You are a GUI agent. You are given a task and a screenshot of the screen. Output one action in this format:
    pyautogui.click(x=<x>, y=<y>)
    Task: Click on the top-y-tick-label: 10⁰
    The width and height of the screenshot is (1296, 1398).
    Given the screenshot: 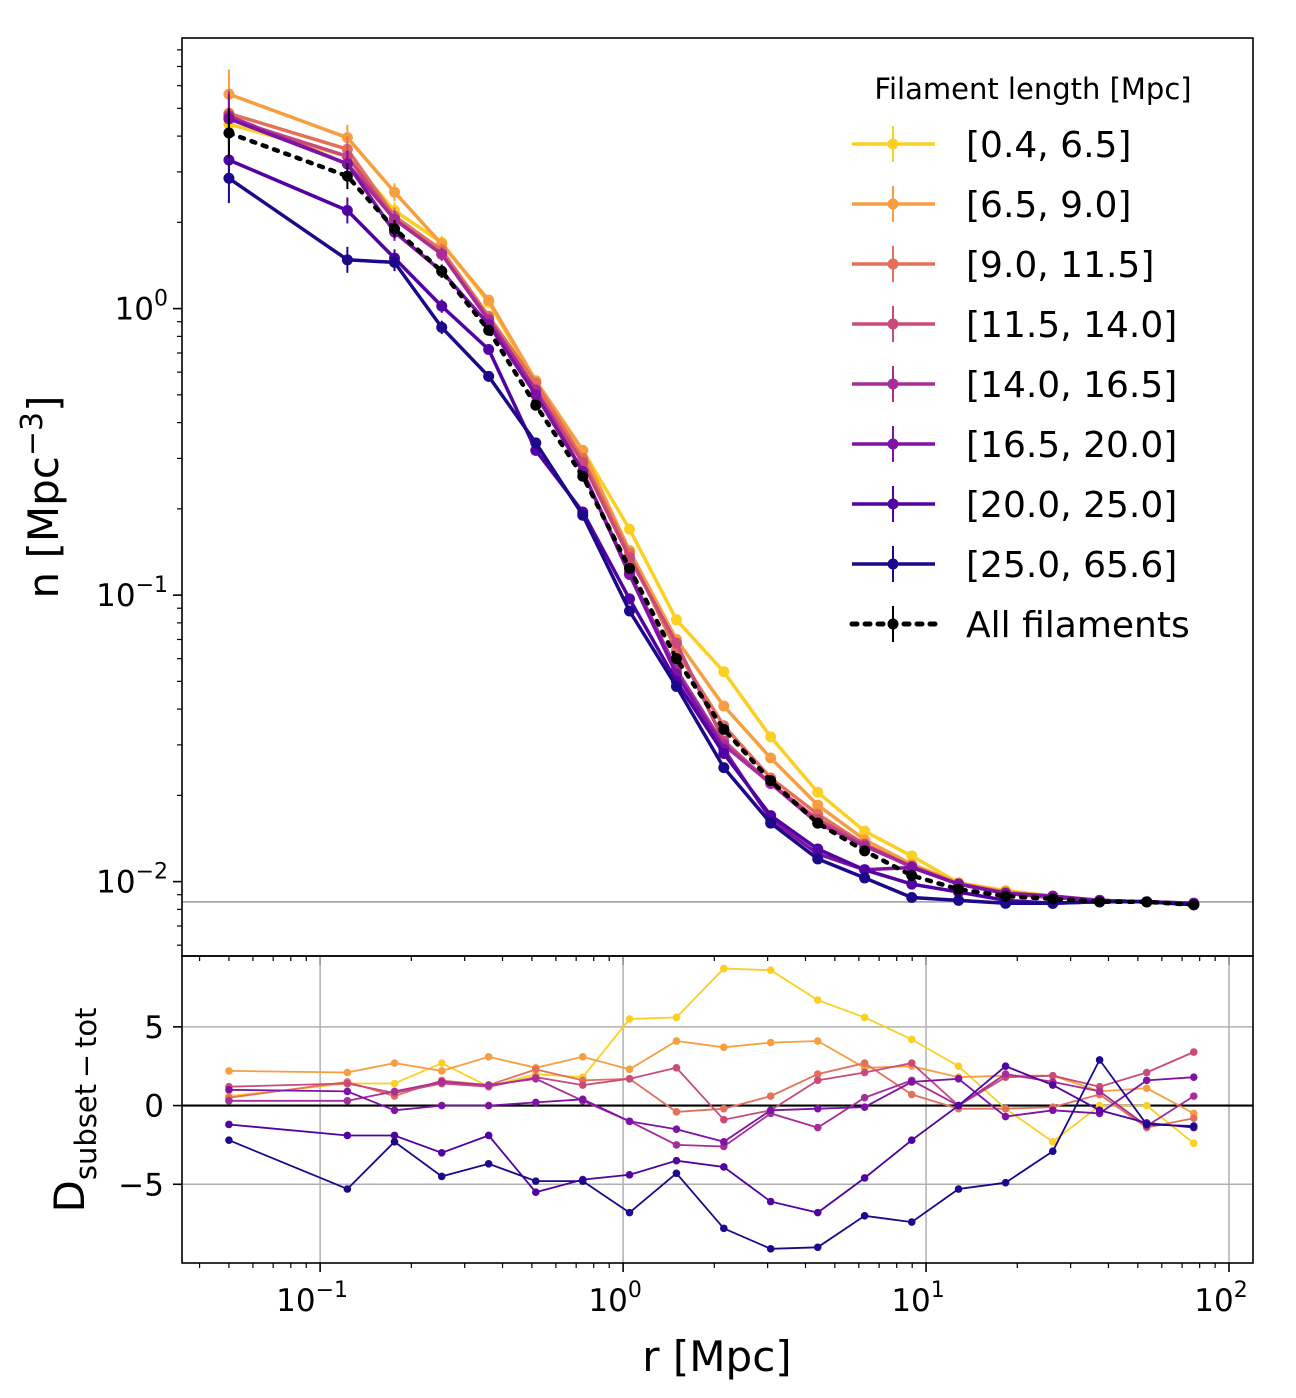 What is the action you would take?
    pyautogui.click(x=141, y=307)
    